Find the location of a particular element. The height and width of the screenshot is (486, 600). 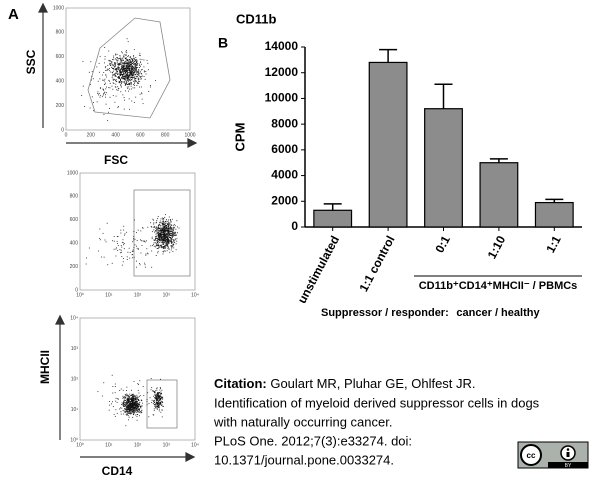

y-axis-label: CPM is located at coordinates (239, 137).